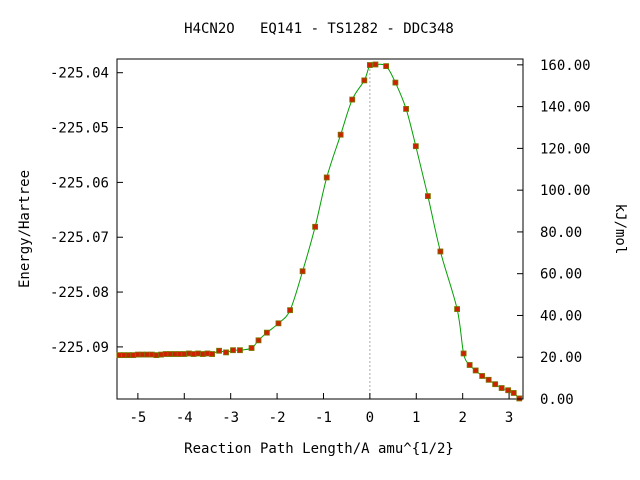 This screenshot has height=480, width=640. What do you see at coordinates (509, 418) in the screenshot?
I see `x-tick-label: 3` at bounding box center [509, 418].